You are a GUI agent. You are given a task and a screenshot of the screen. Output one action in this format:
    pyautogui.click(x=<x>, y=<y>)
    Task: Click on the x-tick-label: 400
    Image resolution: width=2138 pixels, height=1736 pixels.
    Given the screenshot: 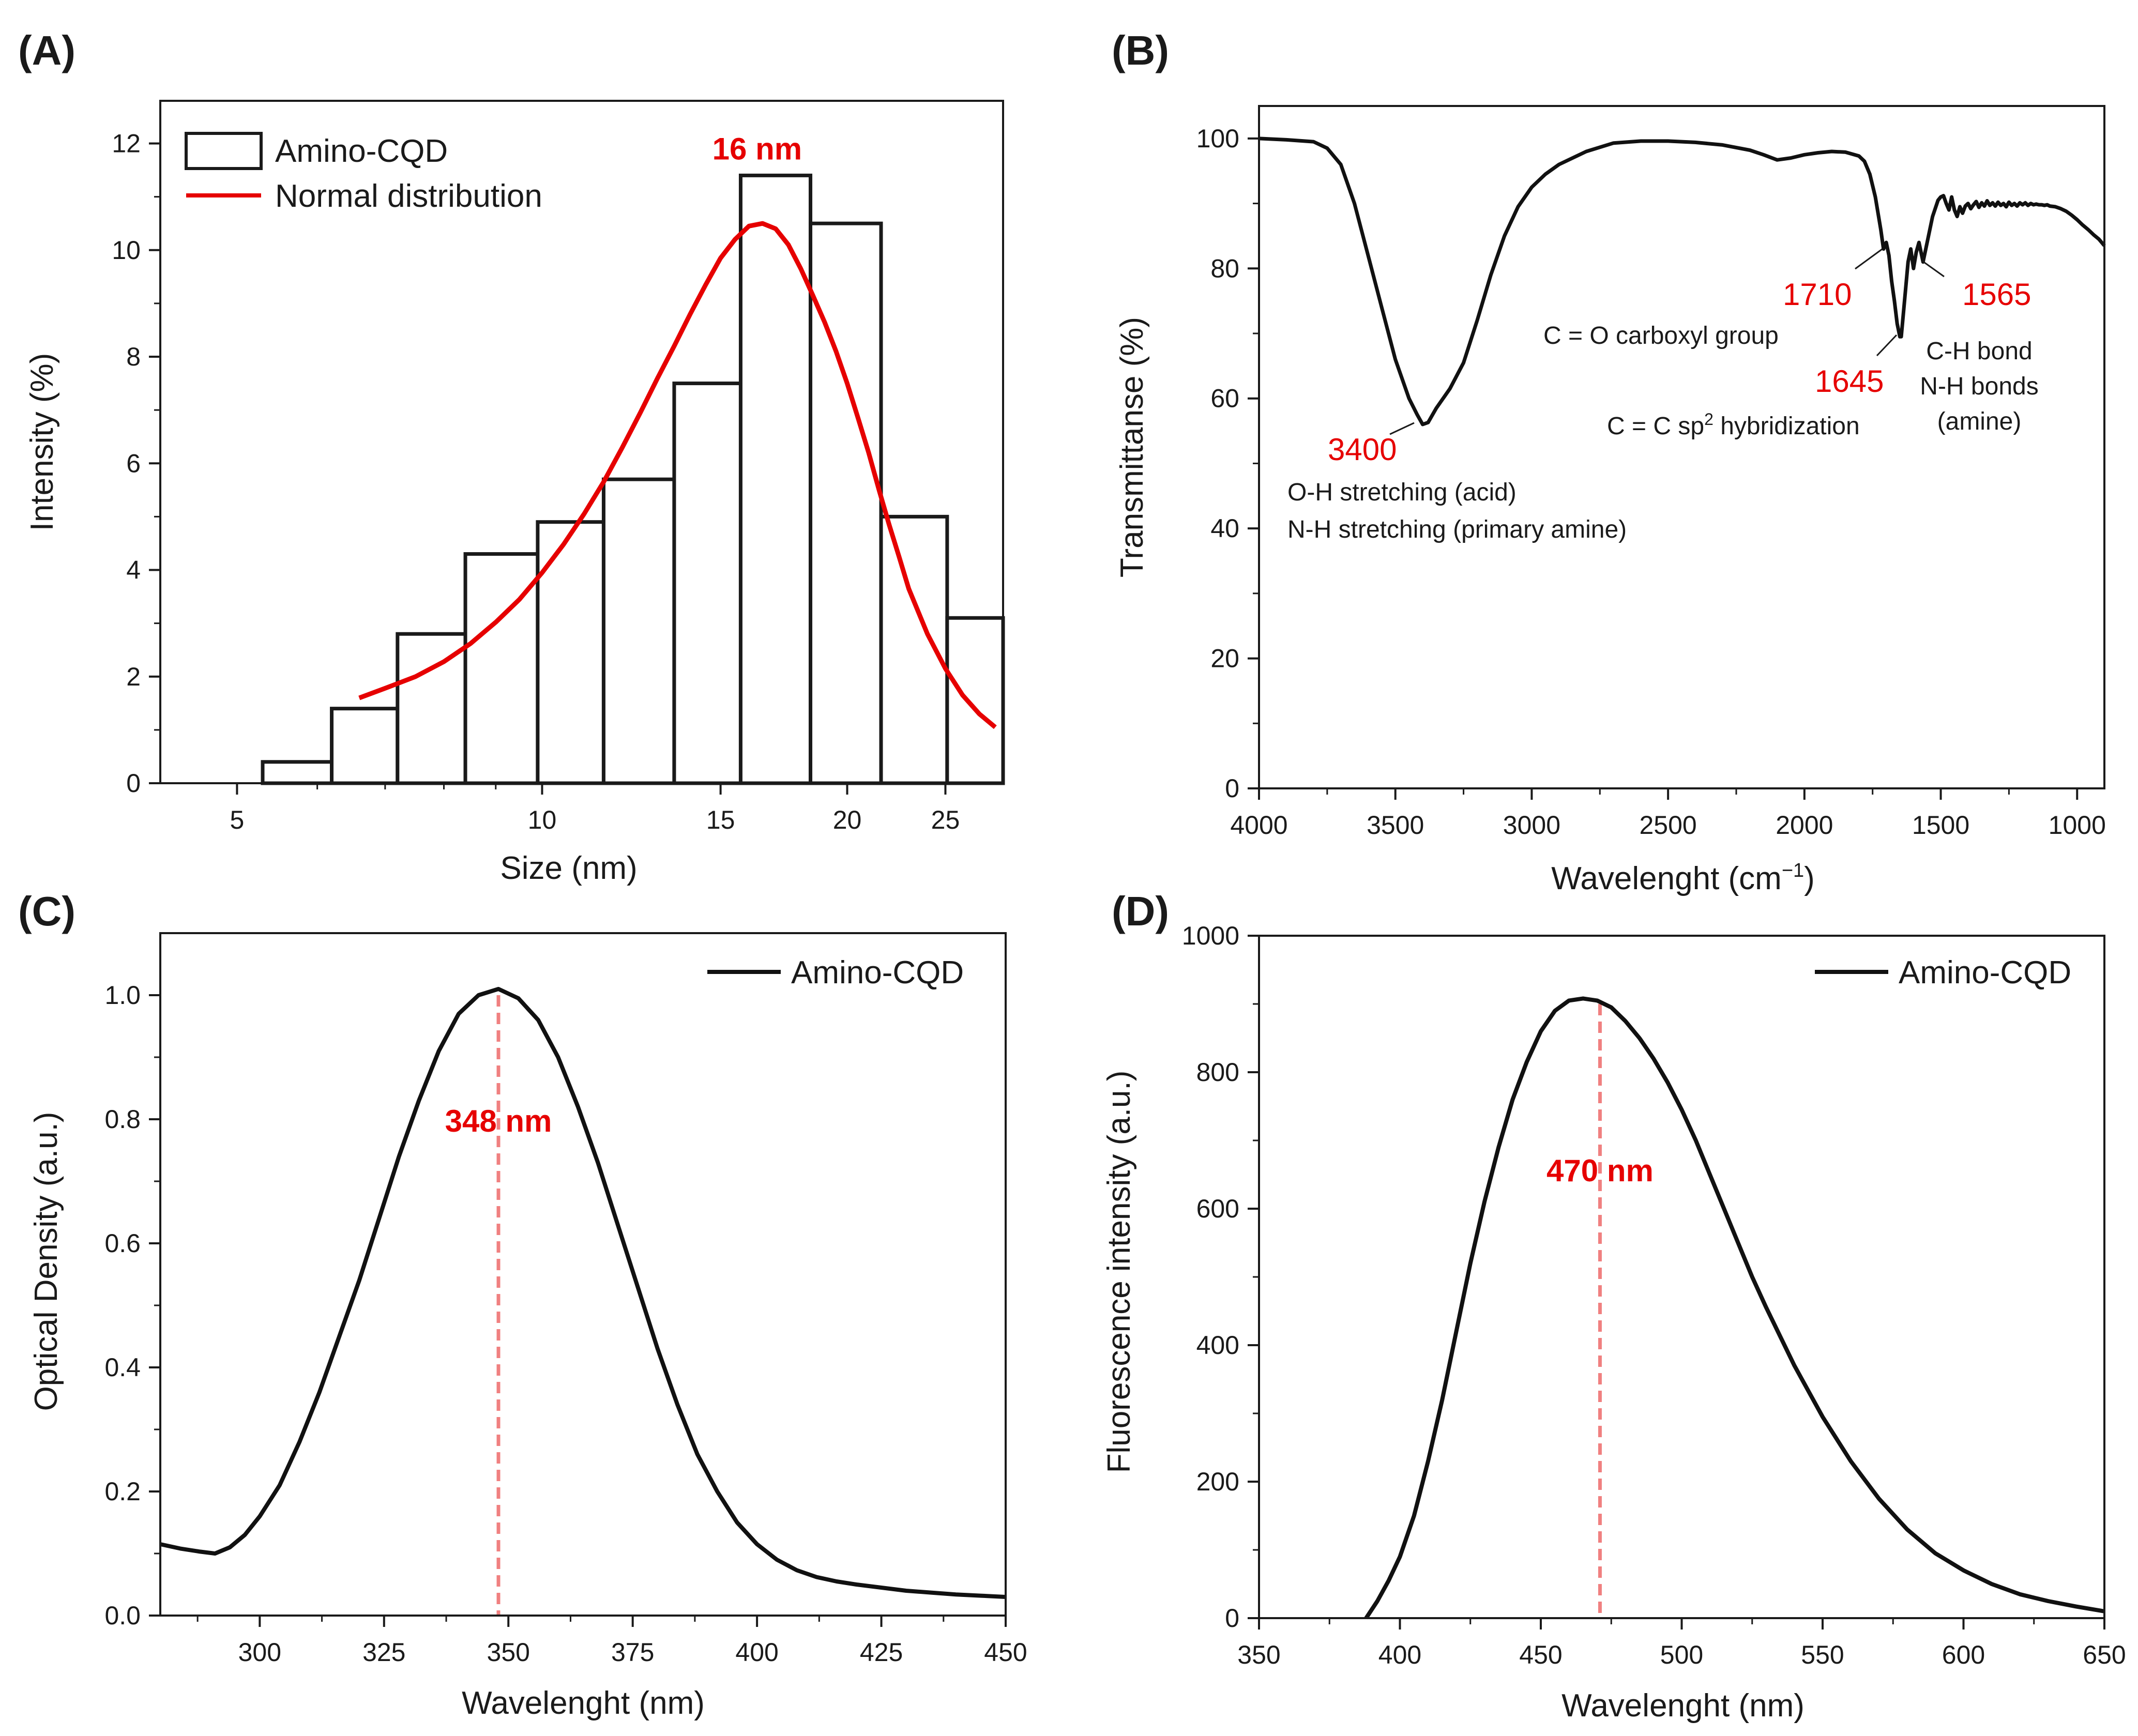 What is the action you would take?
    pyautogui.click(x=757, y=1653)
    